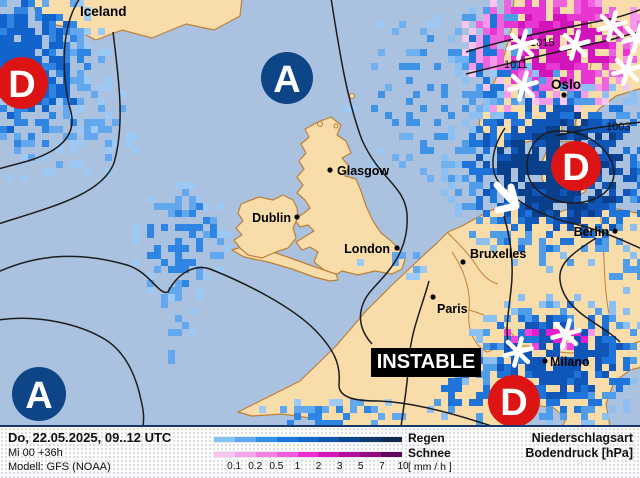  Describe the element at coordinates (566, 334) in the screenshot. I see `snowflake-icon` at that location.